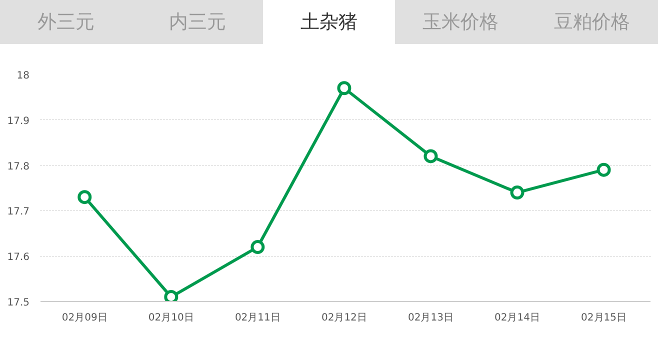 The height and width of the screenshot is (341, 658). Describe the element at coordinates (18, 258) in the screenshot. I see `y-tick-label: 17.6` at that location.